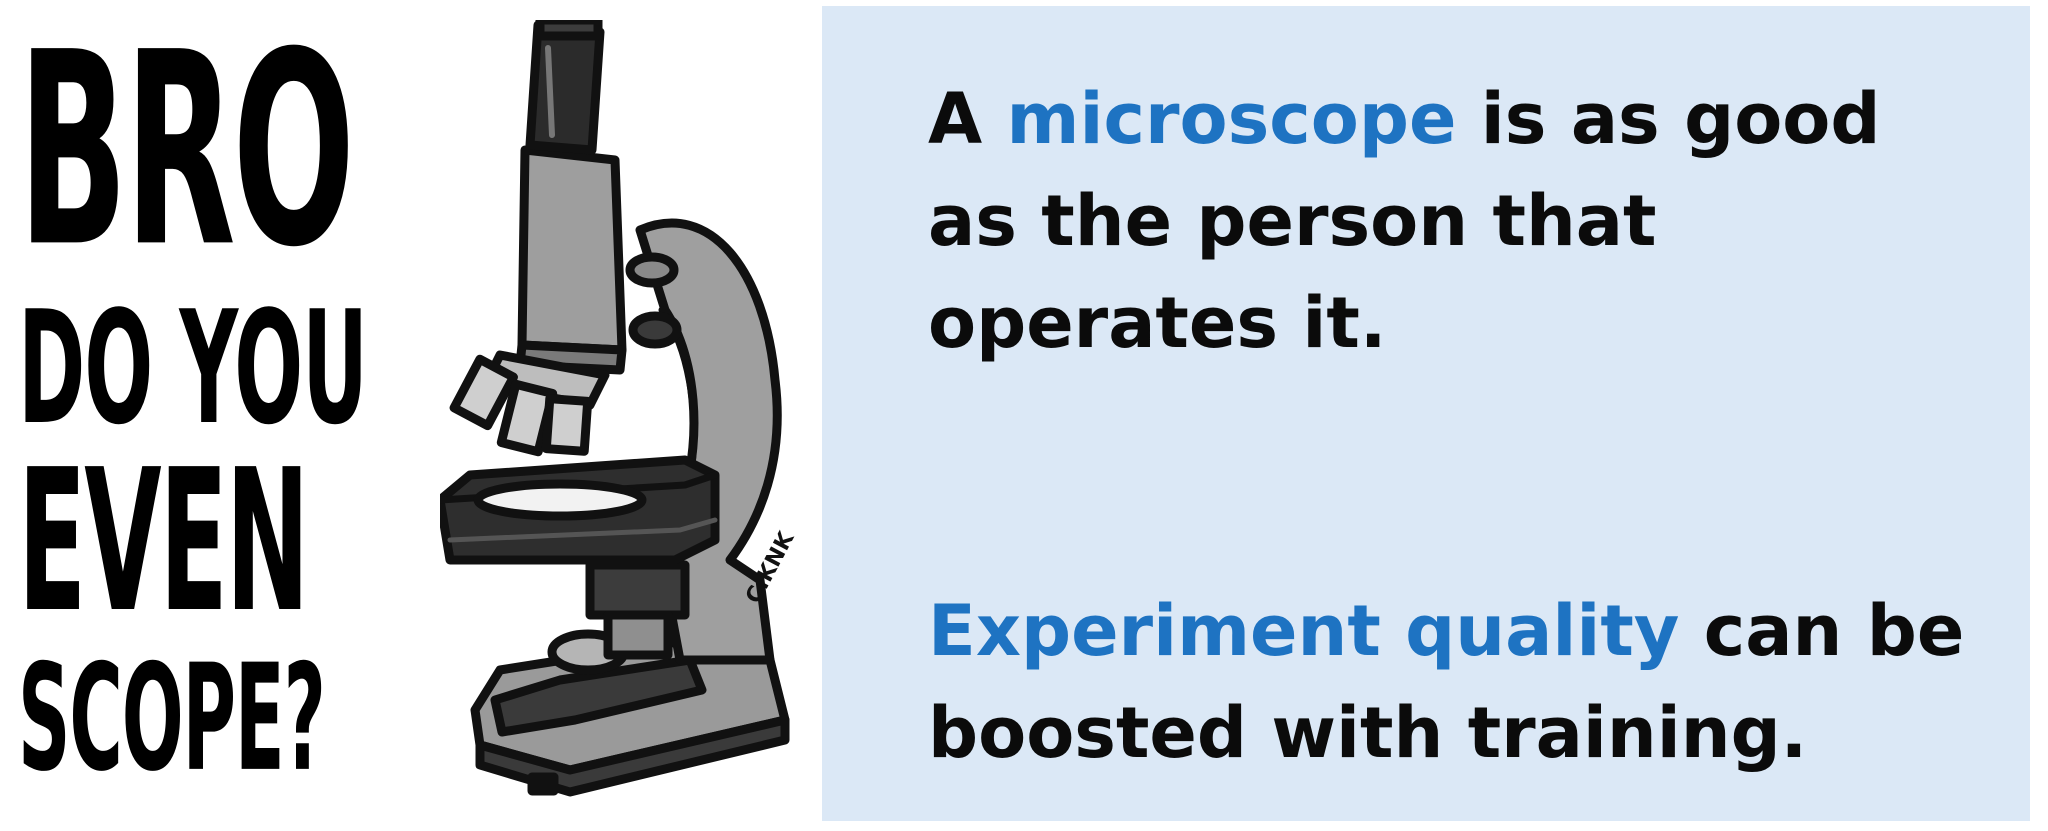 Image resolution: width=2048 pixels, height=831 pixels. What do you see at coordinates (770, 567) in the screenshot?
I see `artist-signature: C.KNK` at bounding box center [770, 567].